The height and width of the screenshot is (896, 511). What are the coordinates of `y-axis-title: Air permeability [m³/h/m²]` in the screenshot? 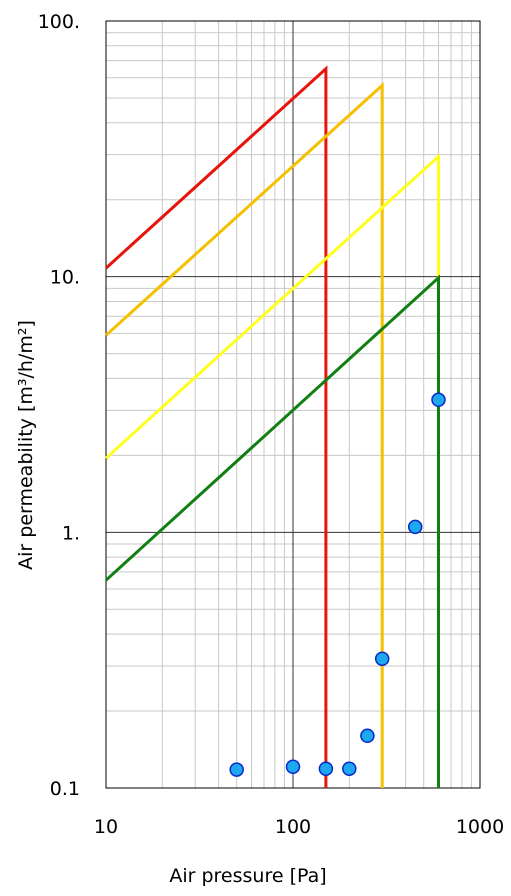 It's located at (26, 445).